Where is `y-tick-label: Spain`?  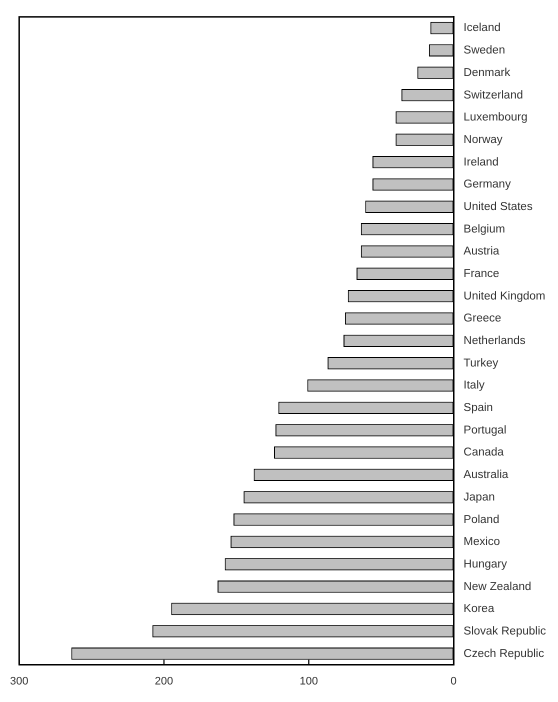
y-tick-label: Spain is located at coordinates (478, 408).